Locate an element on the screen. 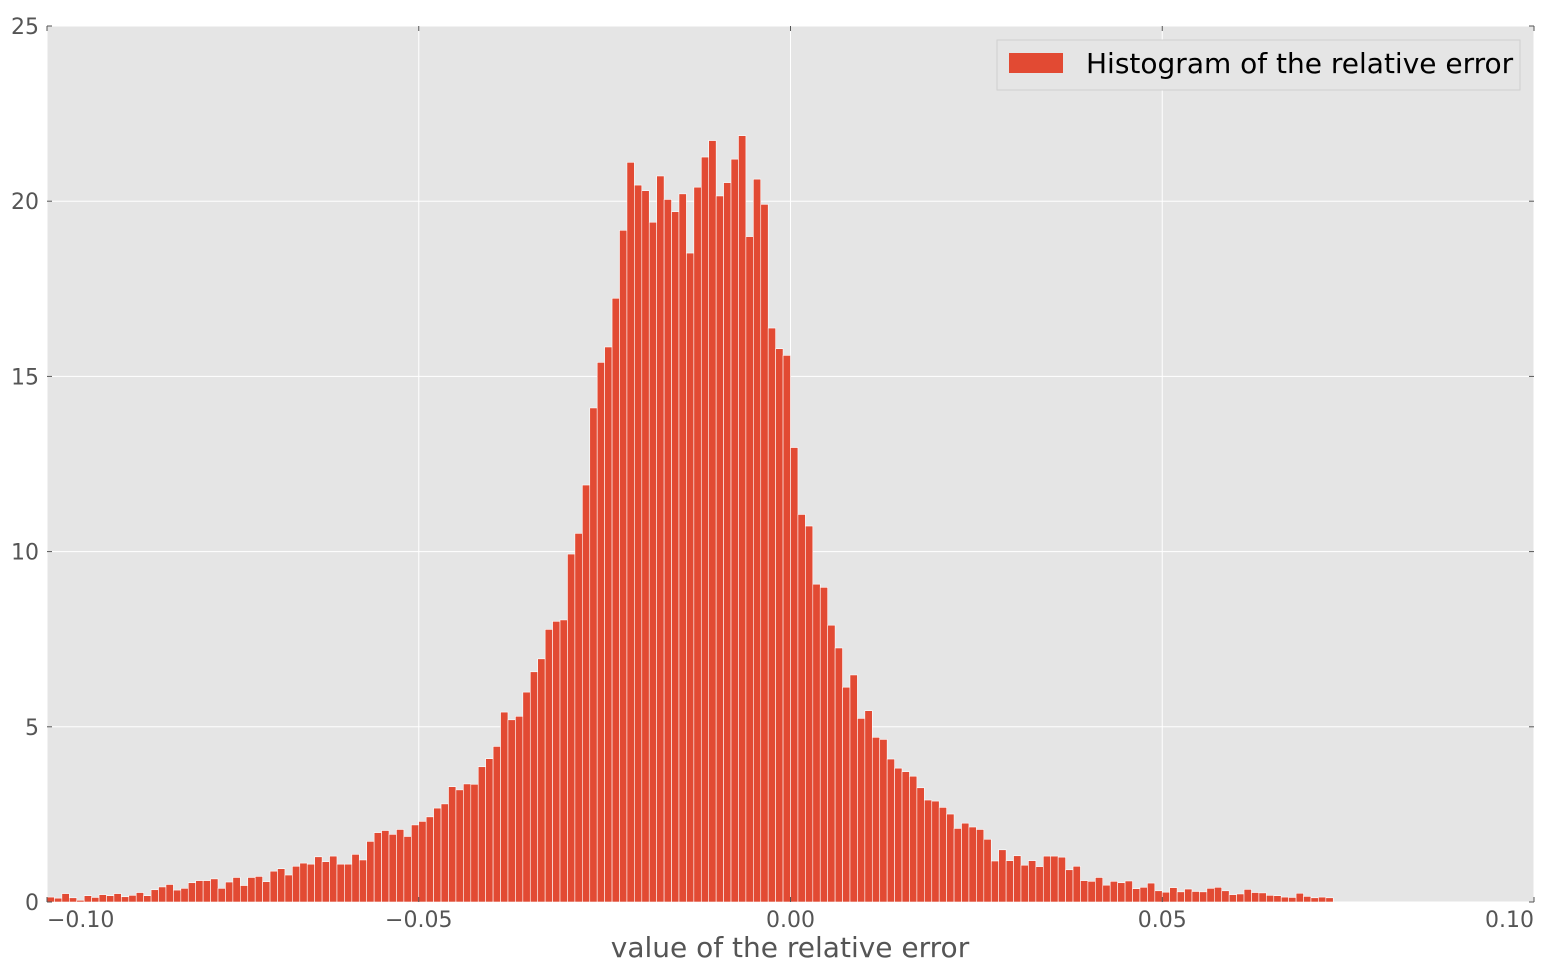 This screenshot has width=1562, height=969. x-tick-label: 0.05 is located at coordinates (1162, 920).